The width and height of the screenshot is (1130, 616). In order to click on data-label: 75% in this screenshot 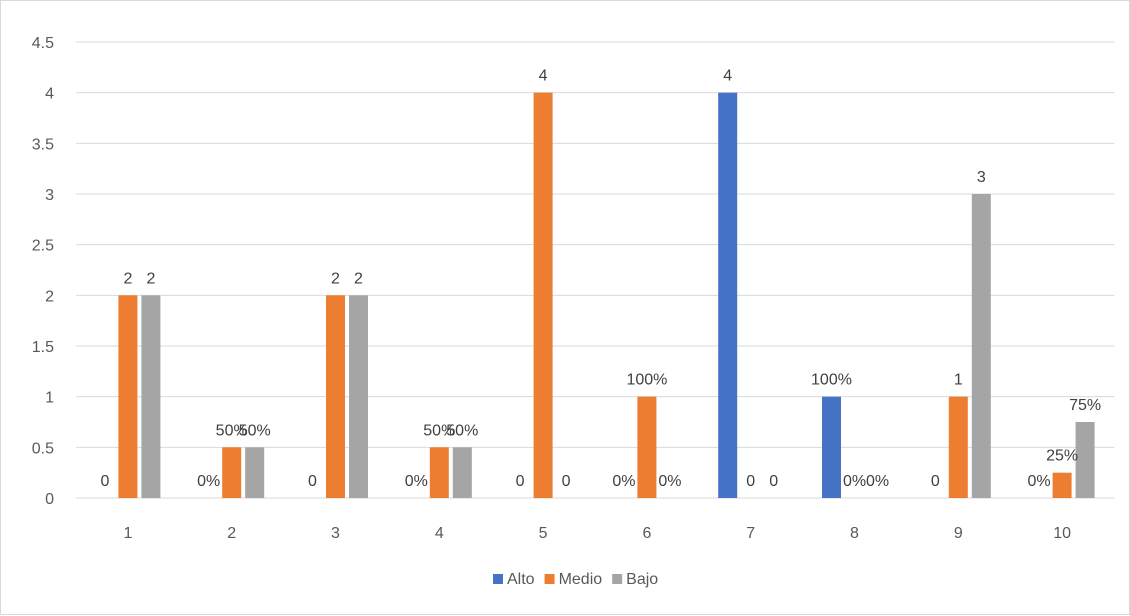, I will do `click(1085, 405)`.